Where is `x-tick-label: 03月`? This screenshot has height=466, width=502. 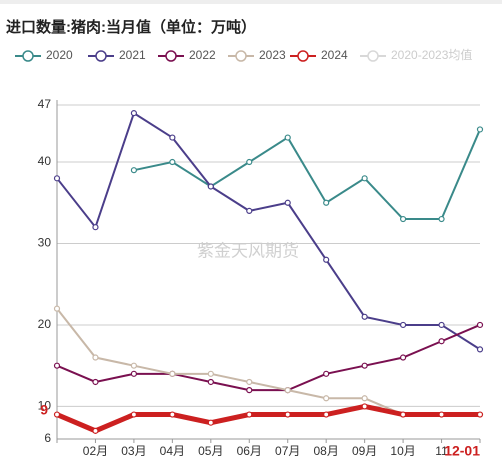
x-tick-label: 03月 is located at coordinates (133, 451).